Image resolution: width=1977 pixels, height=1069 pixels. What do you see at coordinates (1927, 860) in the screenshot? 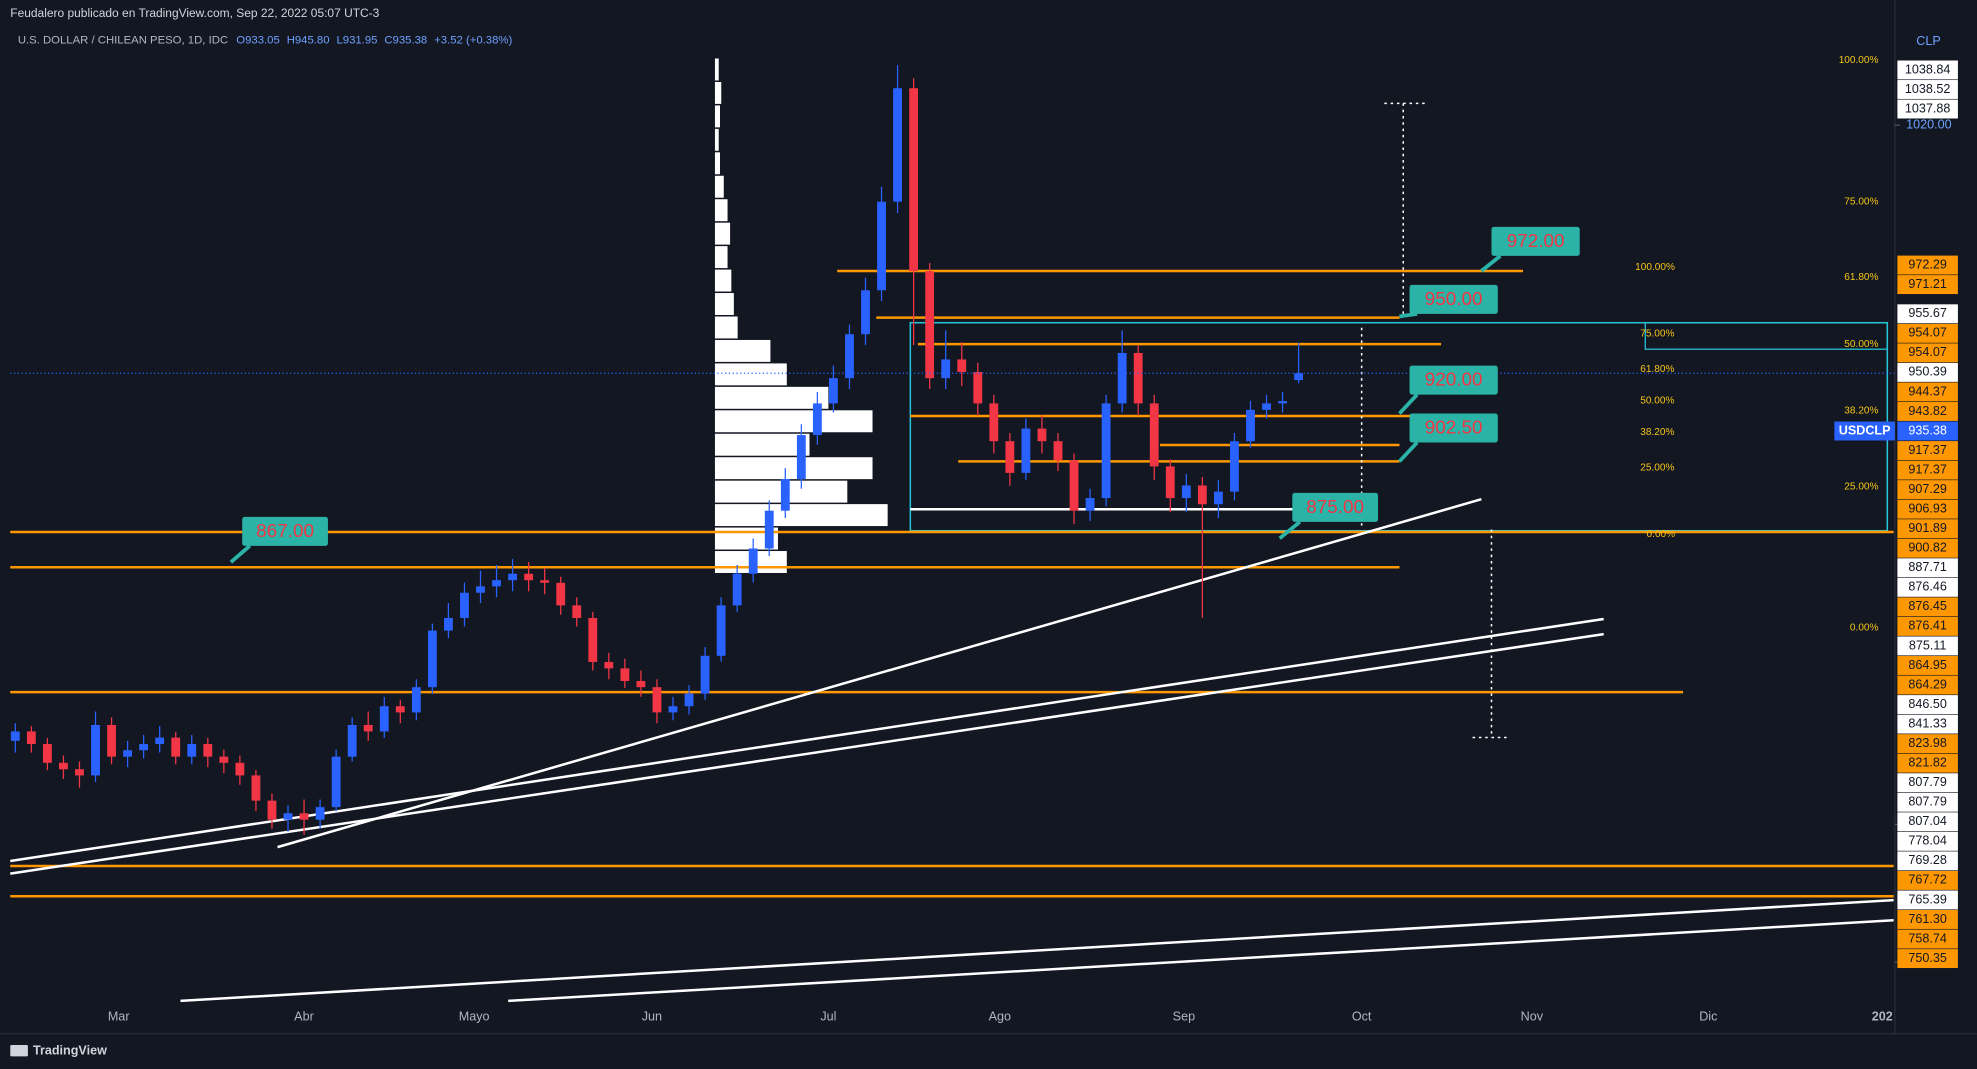
I see `price-tag-label: 769.28` at bounding box center [1927, 860].